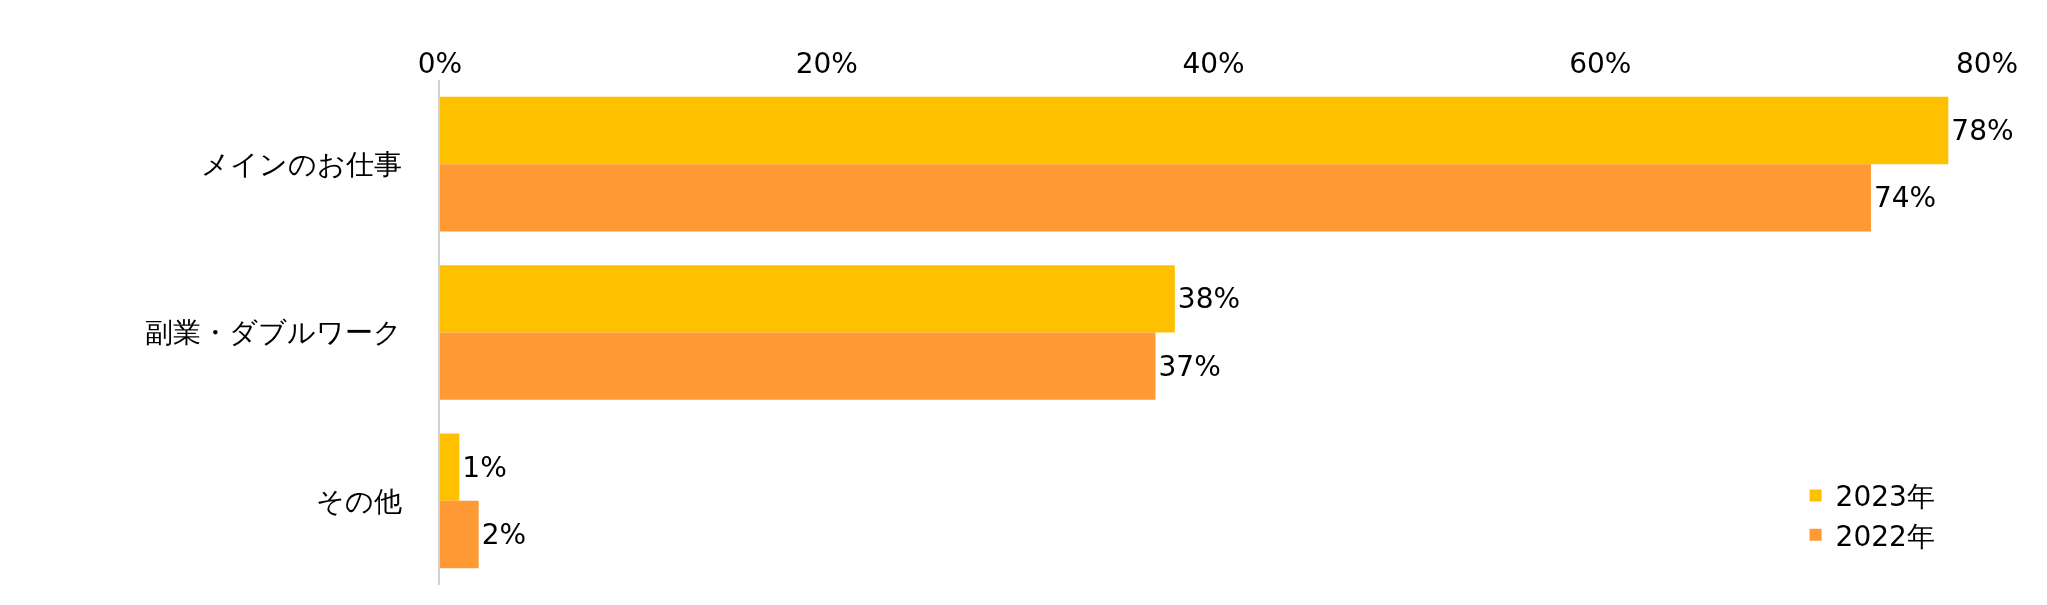 This screenshot has height=605, width=2047. What do you see at coordinates (504, 534) in the screenshot?
I see `data-label: 2%` at bounding box center [504, 534].